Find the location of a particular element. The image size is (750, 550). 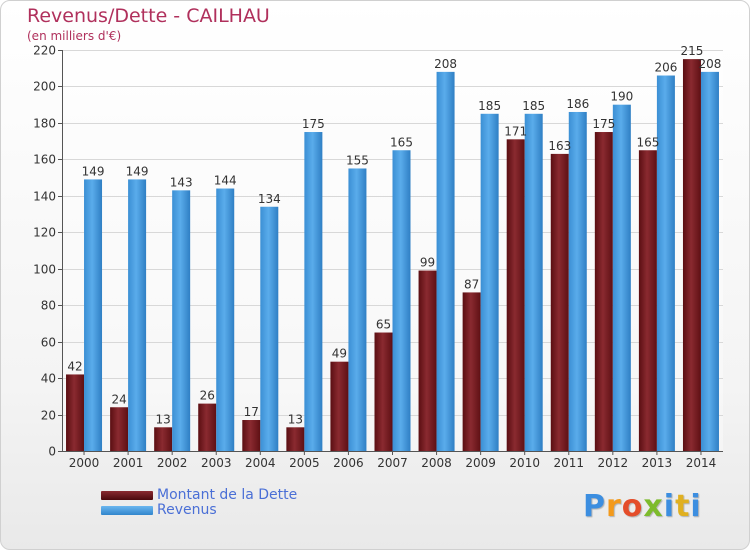

y-tick-label: 100 is located at coordinates (44, 270).